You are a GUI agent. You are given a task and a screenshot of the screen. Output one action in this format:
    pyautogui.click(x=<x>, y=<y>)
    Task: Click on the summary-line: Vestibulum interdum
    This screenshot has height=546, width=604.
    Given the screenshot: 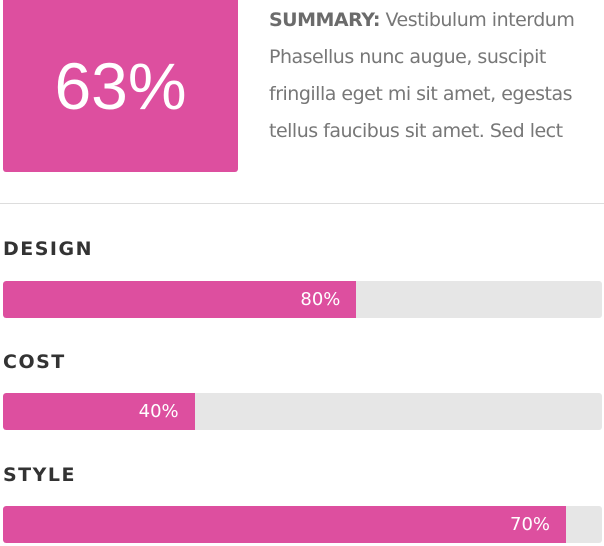 What is the action you would take?
    pyautogui.click(x=480, y=20)
    